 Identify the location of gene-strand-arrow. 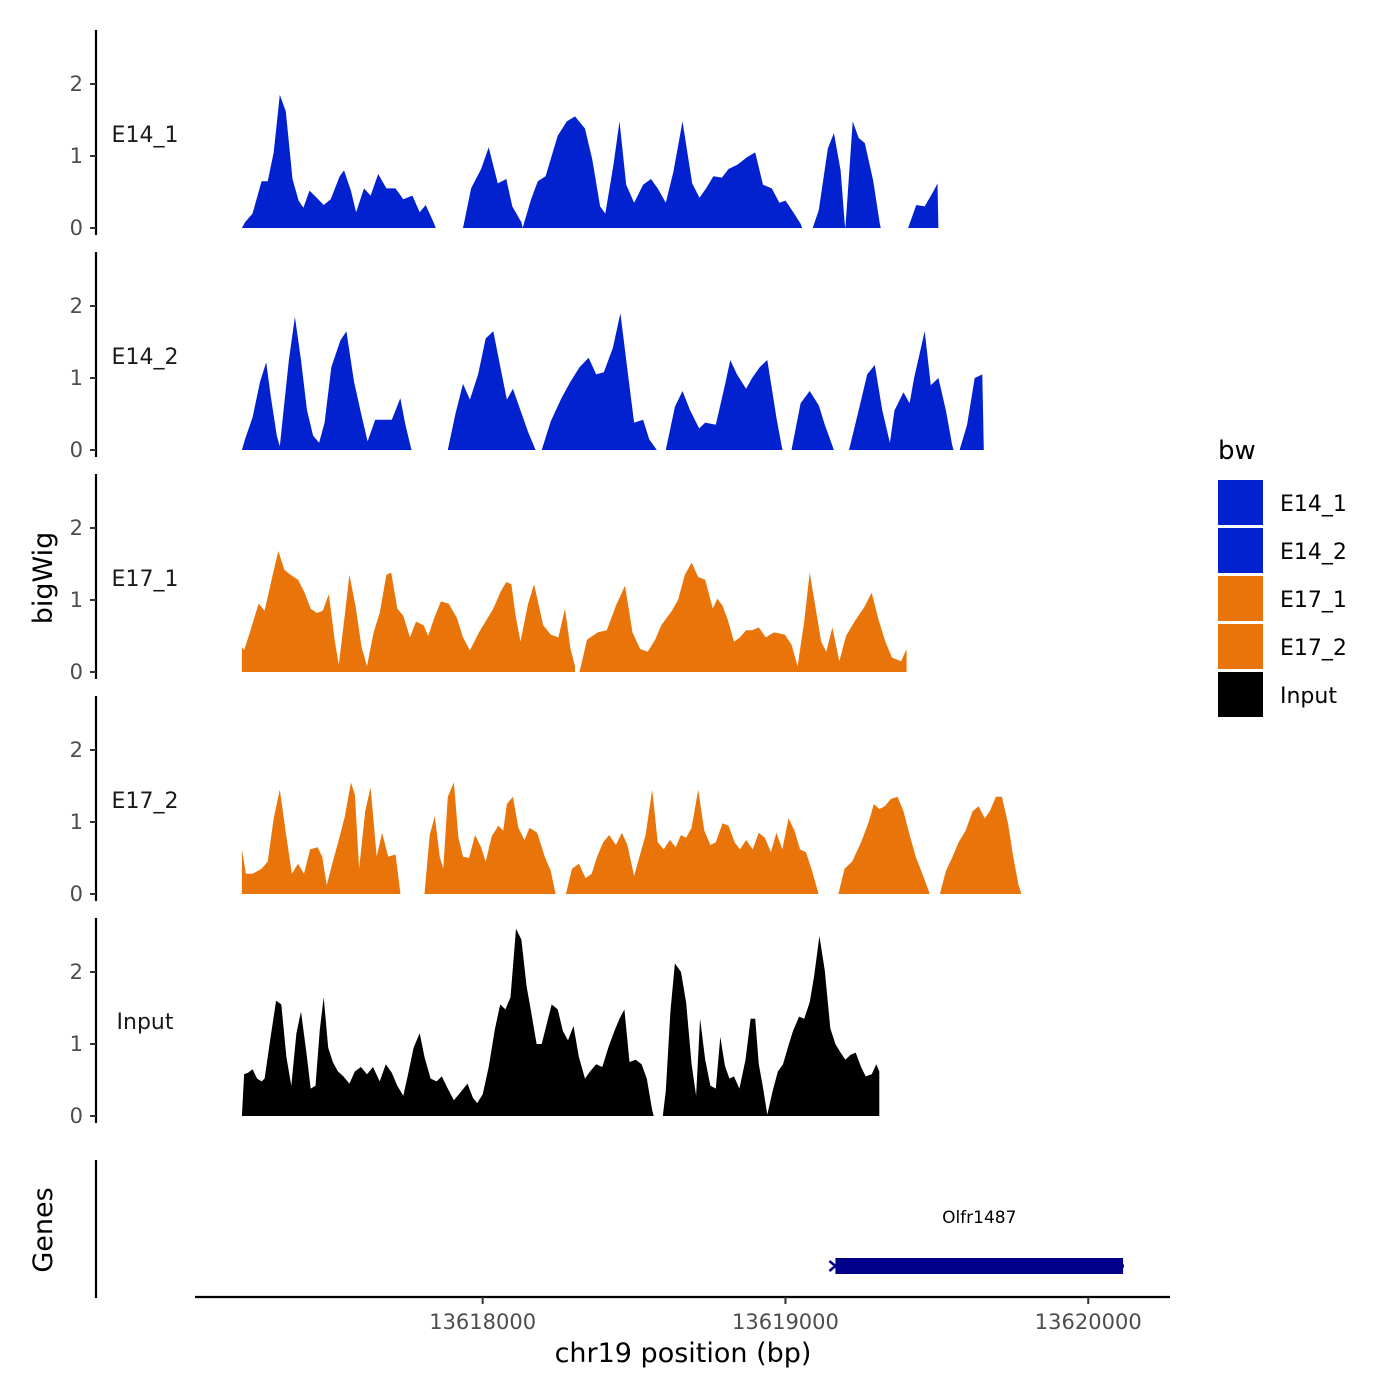
(835, 1266).